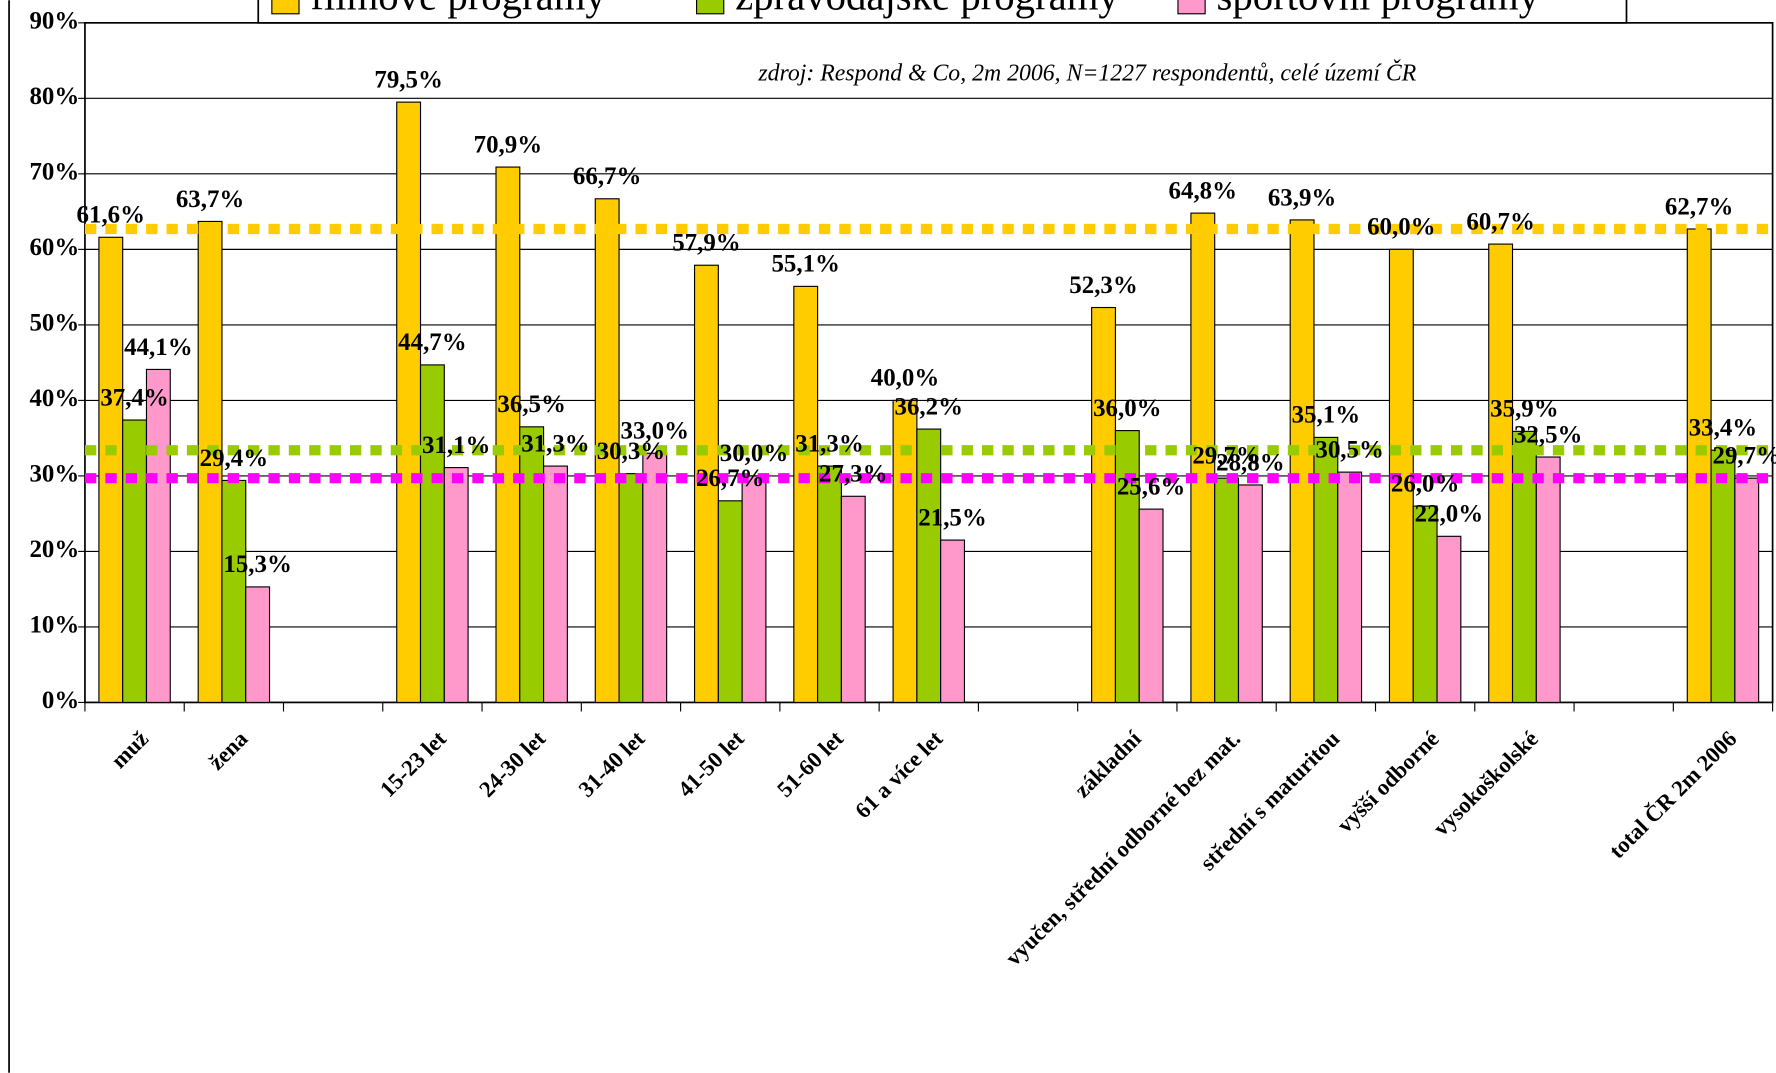 This screenshot has width=1776, height=1073. What do you see at coordinates (1377, 9) in the screenshot?
I see `legend-label: sportovní programy` at bounding box center [1377, 9].